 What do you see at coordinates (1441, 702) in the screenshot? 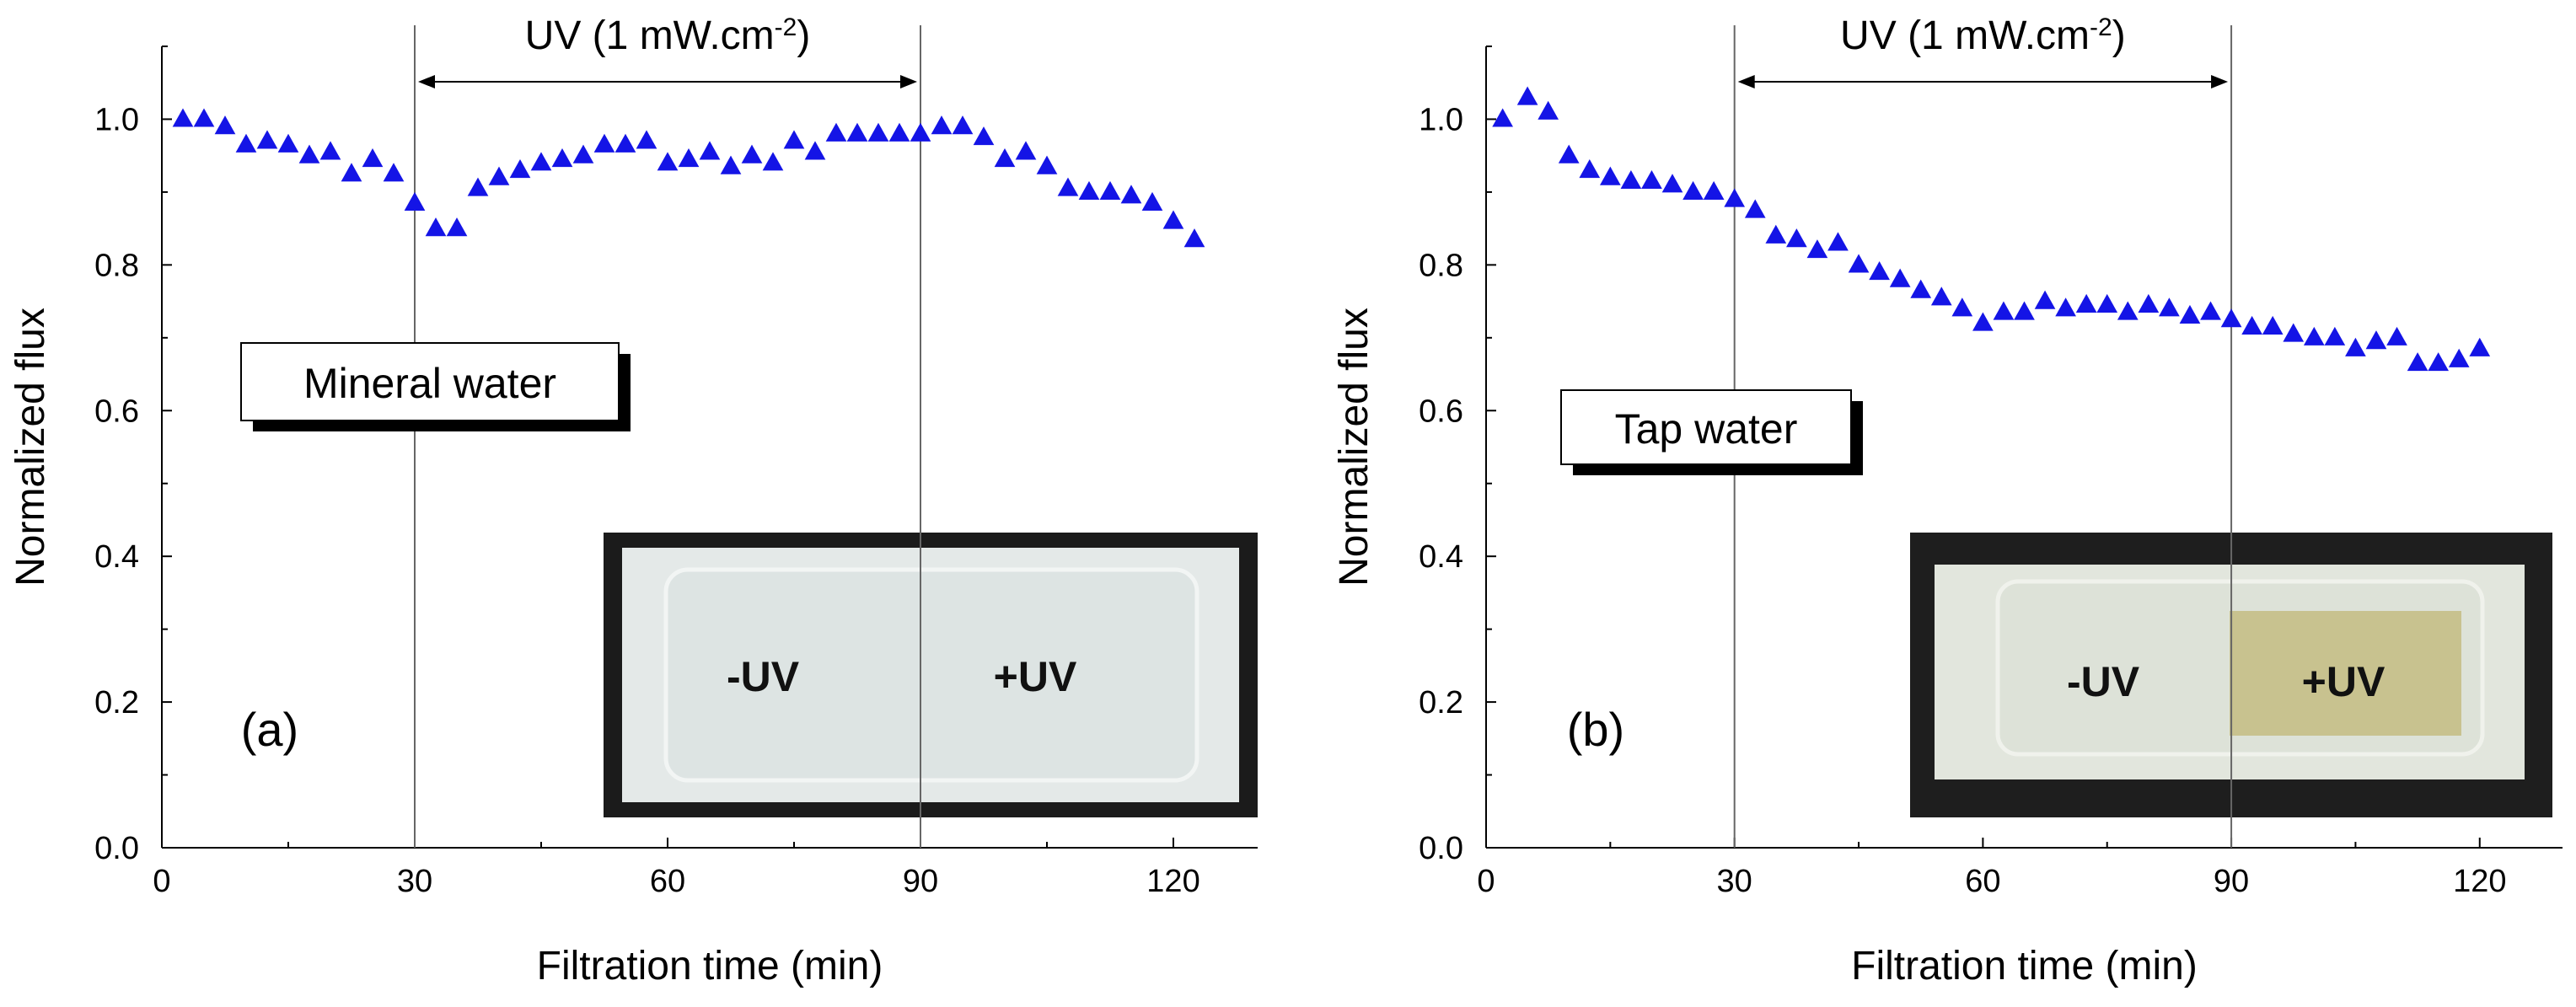
I see `y-tick-label: 0.2` at bounding box center [1441, 702].